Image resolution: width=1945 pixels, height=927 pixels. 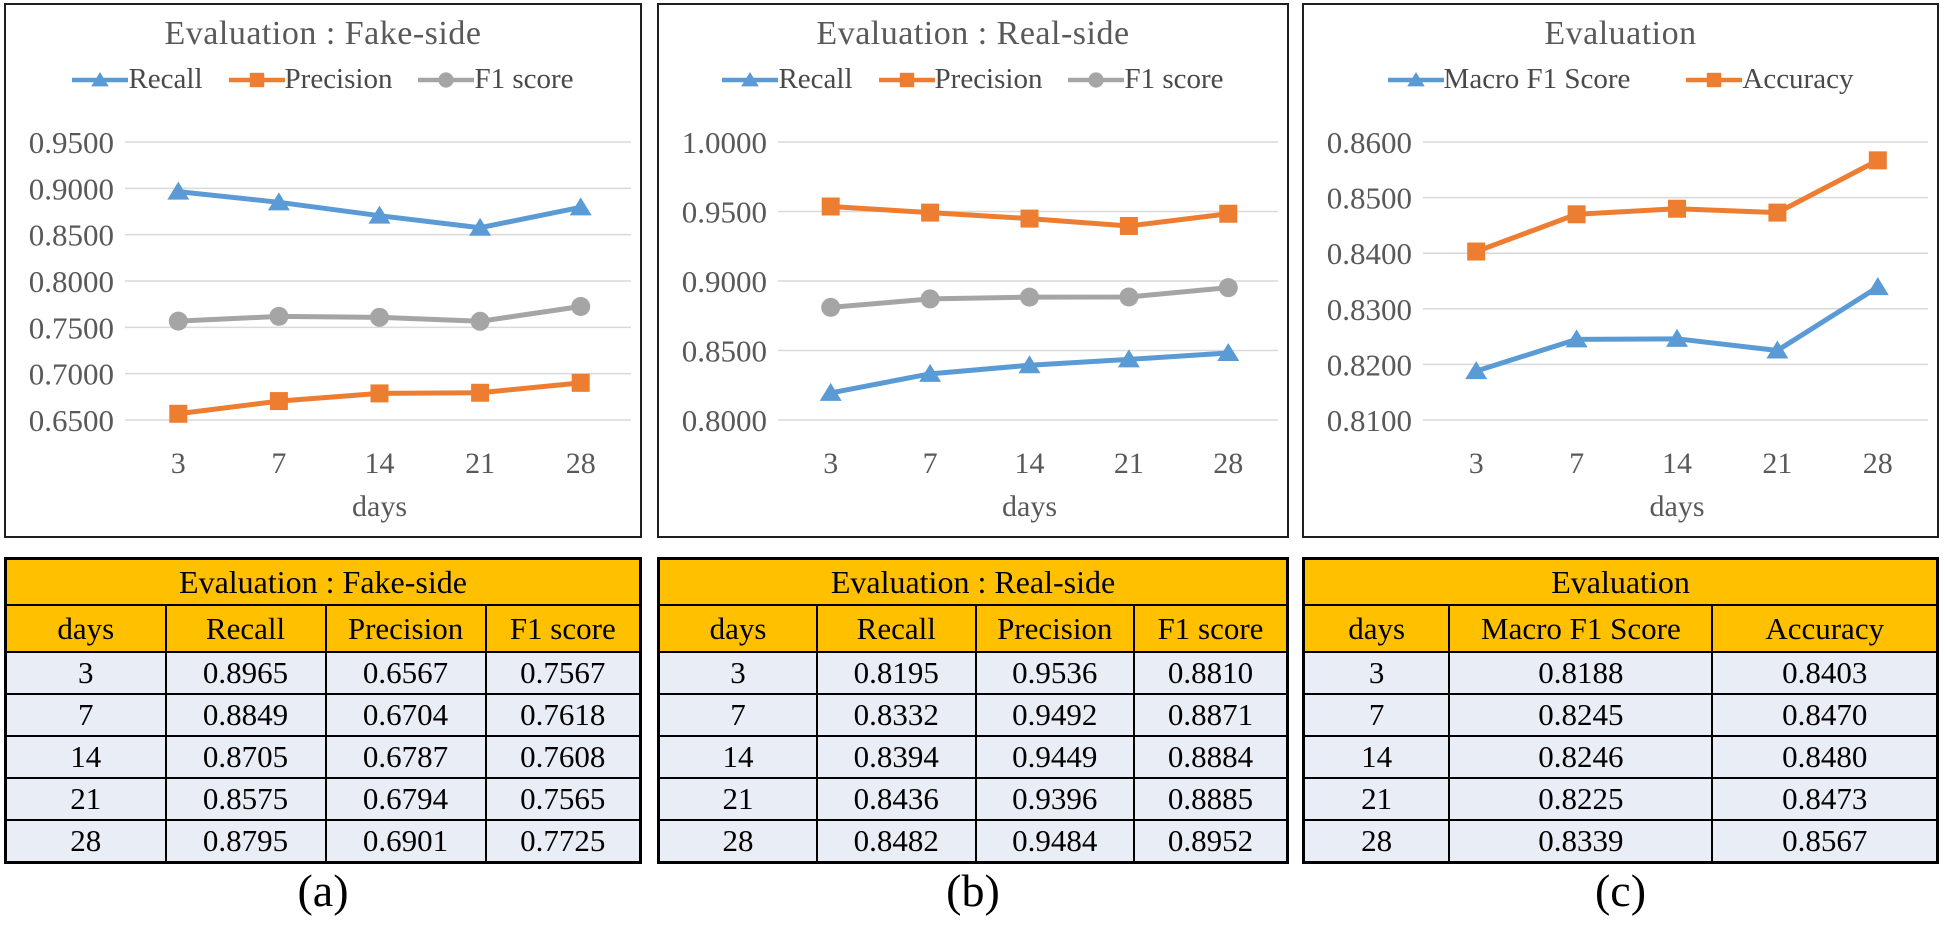 I want to click on table-cell: 0.8575, so click(x=245, y=799).